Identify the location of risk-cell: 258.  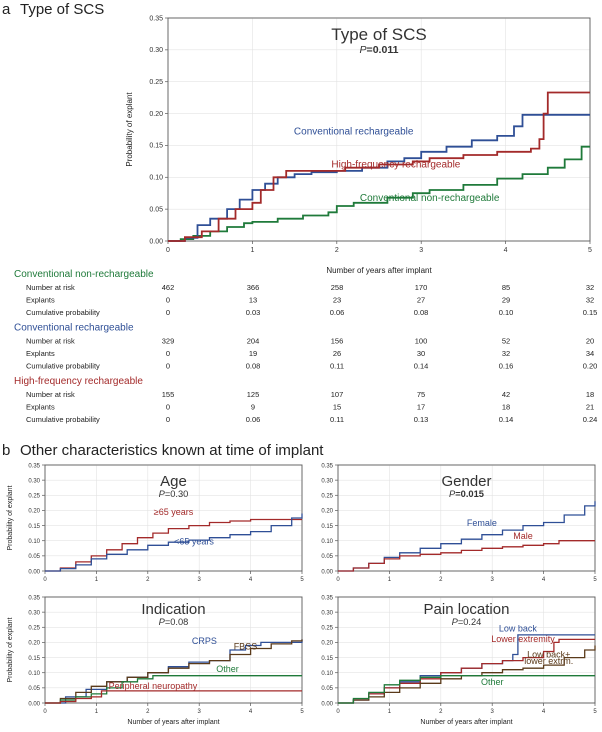
(337, 287).